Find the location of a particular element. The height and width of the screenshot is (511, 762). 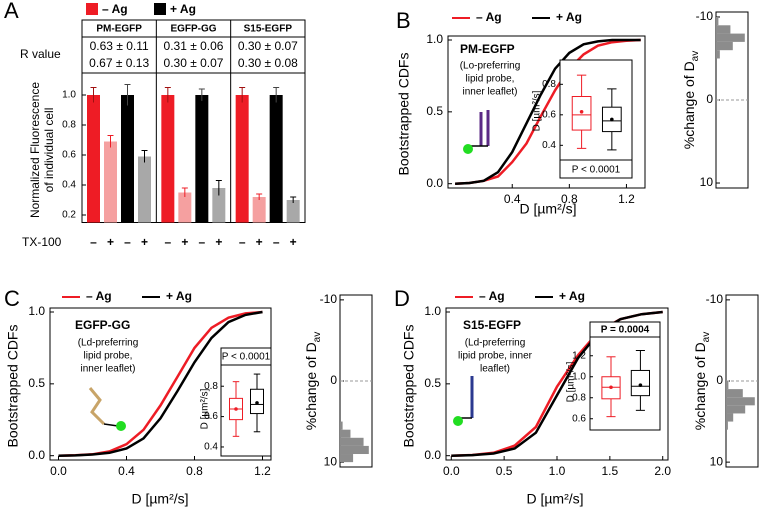

x-tick-label: 0.5 is located at coordinates (504, 471).